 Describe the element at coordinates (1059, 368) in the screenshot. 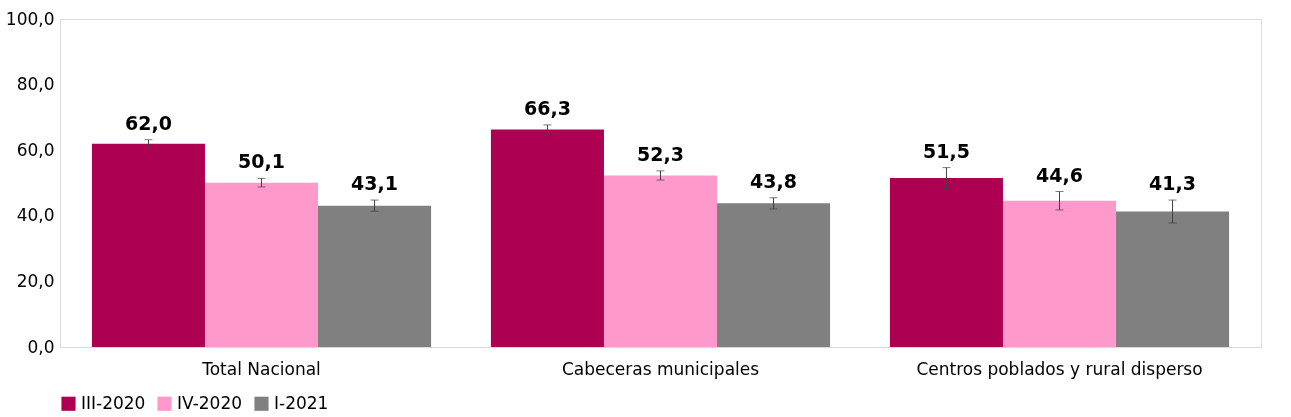

I see `x-tick-label: Centros poblados y rural disperso` at that location.